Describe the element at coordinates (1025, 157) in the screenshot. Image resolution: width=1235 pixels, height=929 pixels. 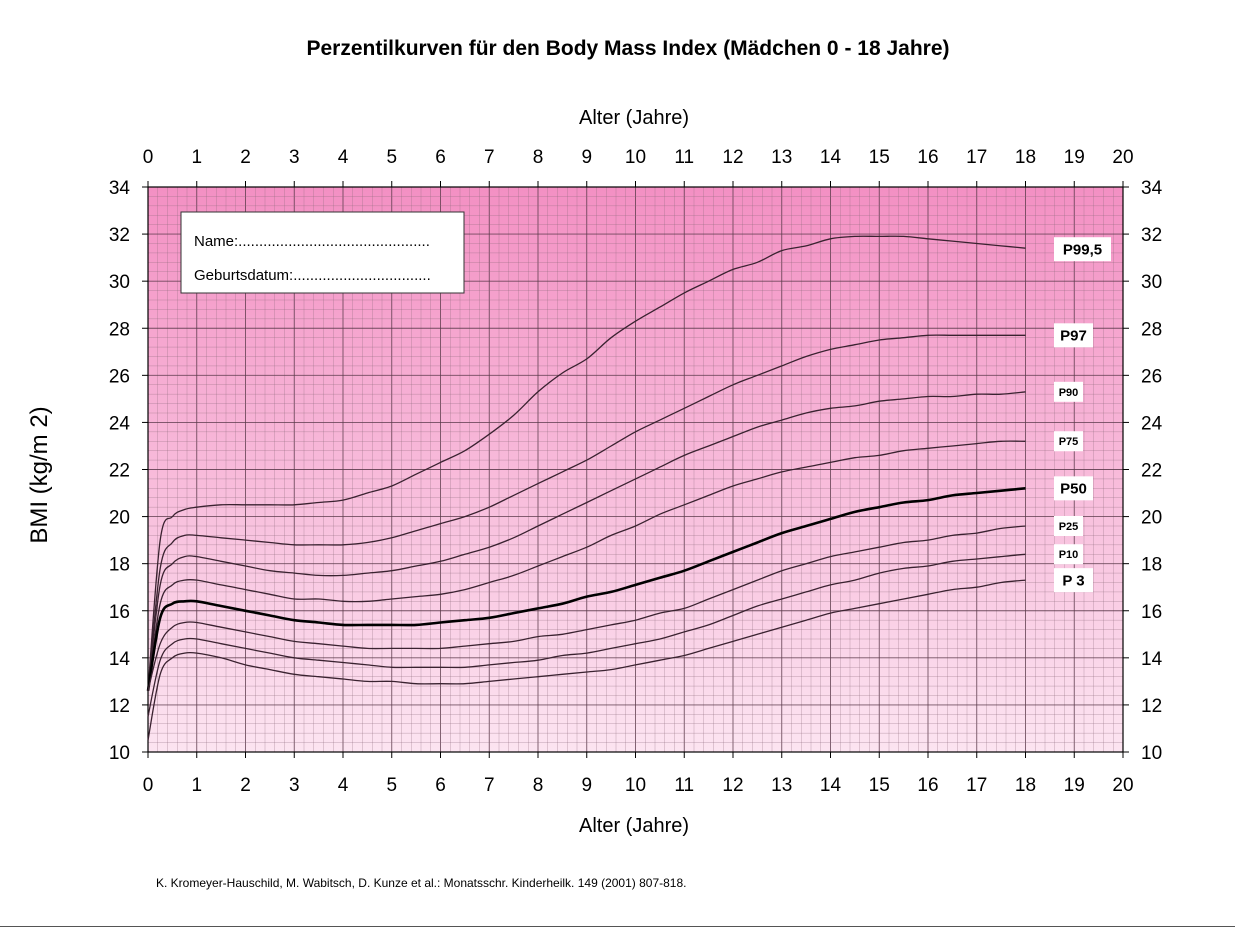
I see `x-tick-label-top: 18` at that location.